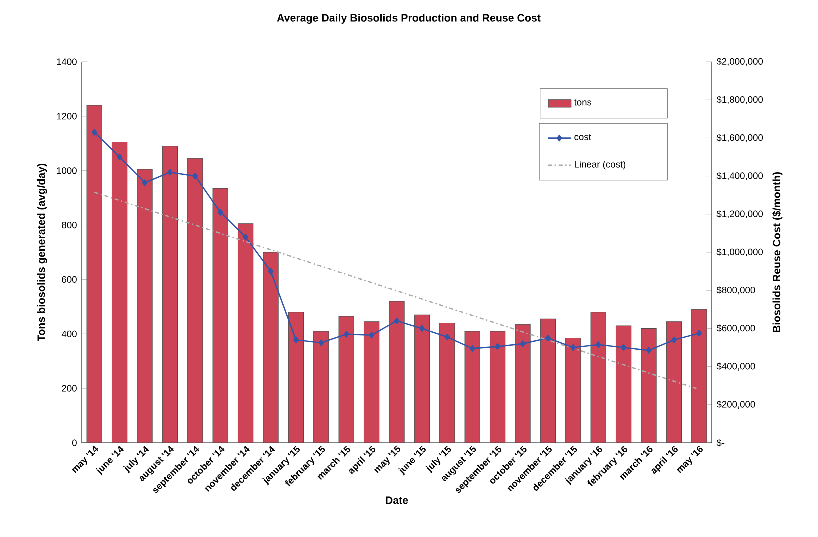 This screenshot has height=537, width=818. I want to click on y2-tick-label: $800,000, so click(736, 290).